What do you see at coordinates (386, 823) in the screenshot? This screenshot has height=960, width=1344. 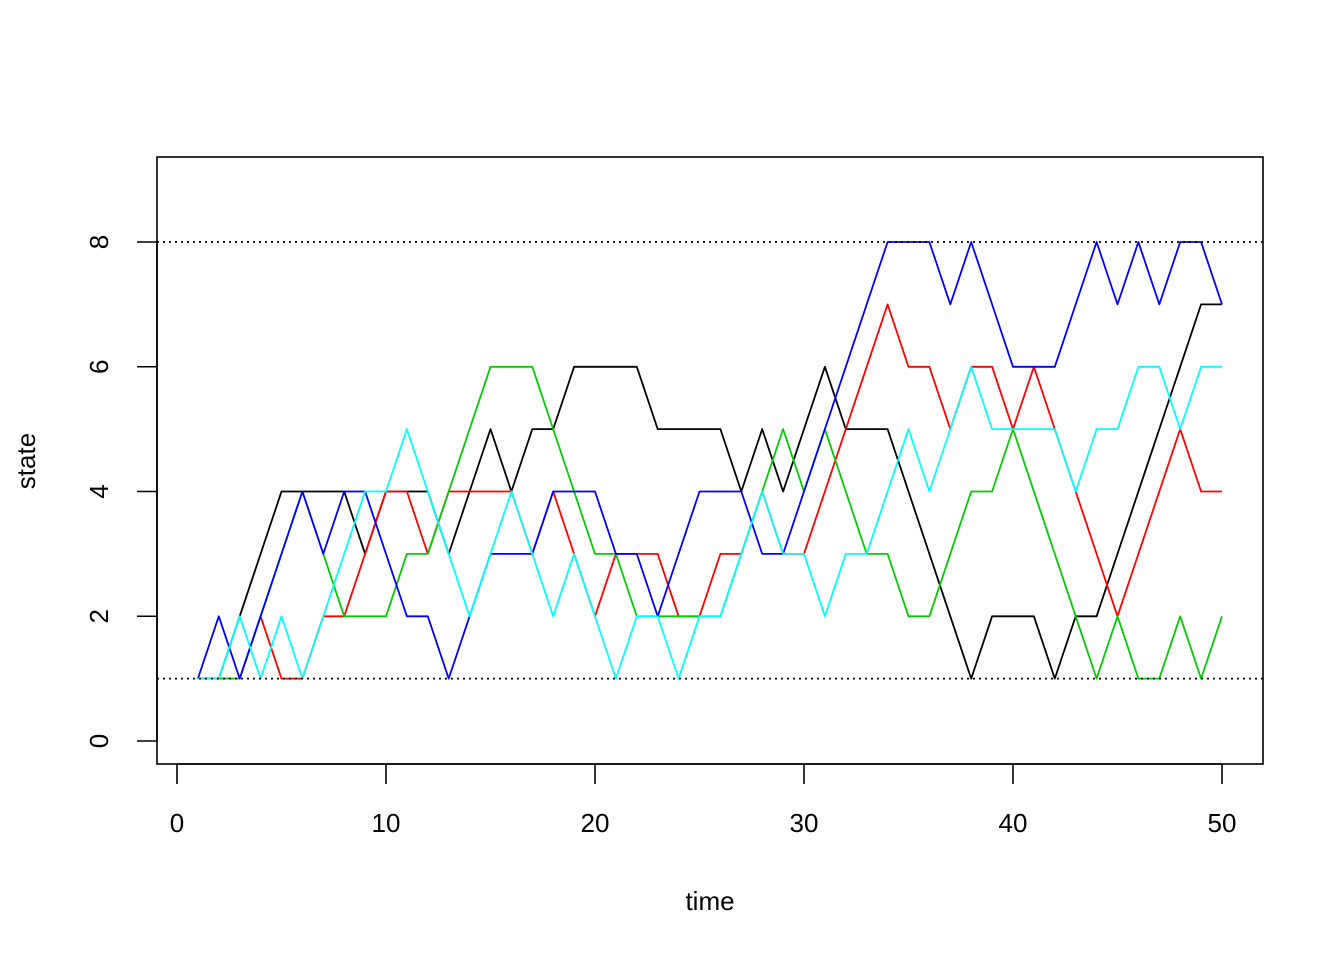 I see `x-tick-label-10: 10` at bounding box center [386, 823].